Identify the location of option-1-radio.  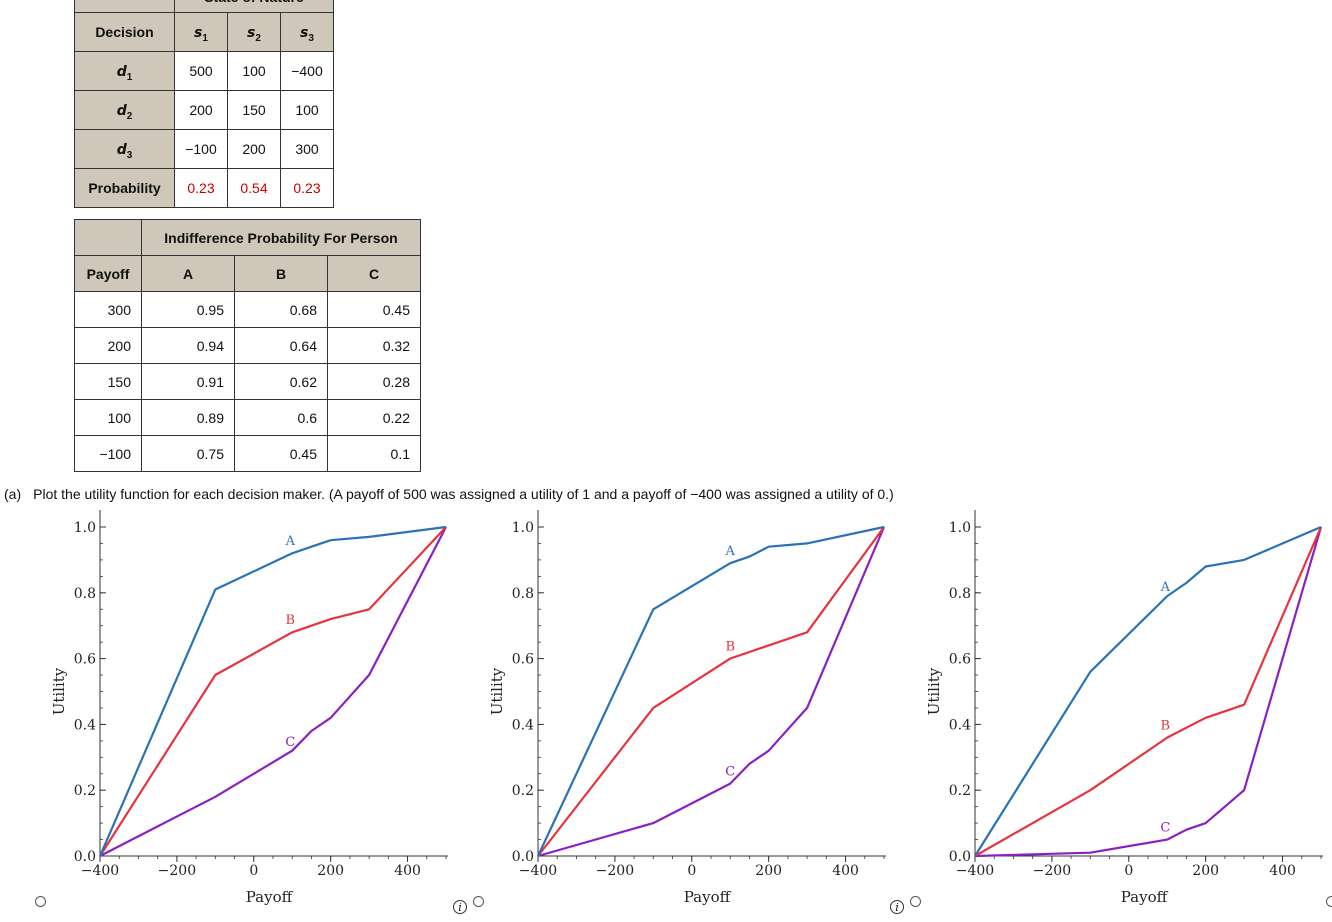
(40, 901).